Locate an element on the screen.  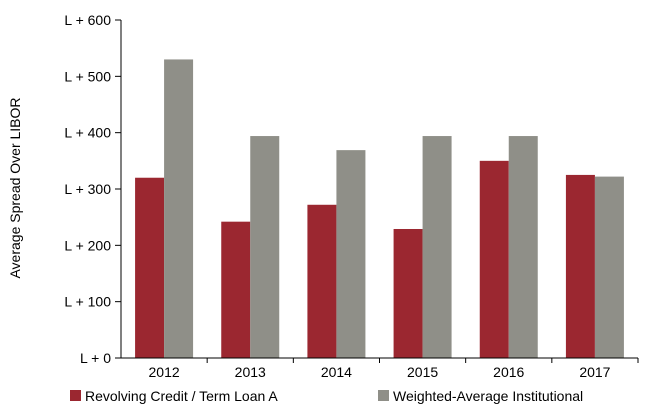
x-tick-label: 2016 is located at coordinates (508, 372).